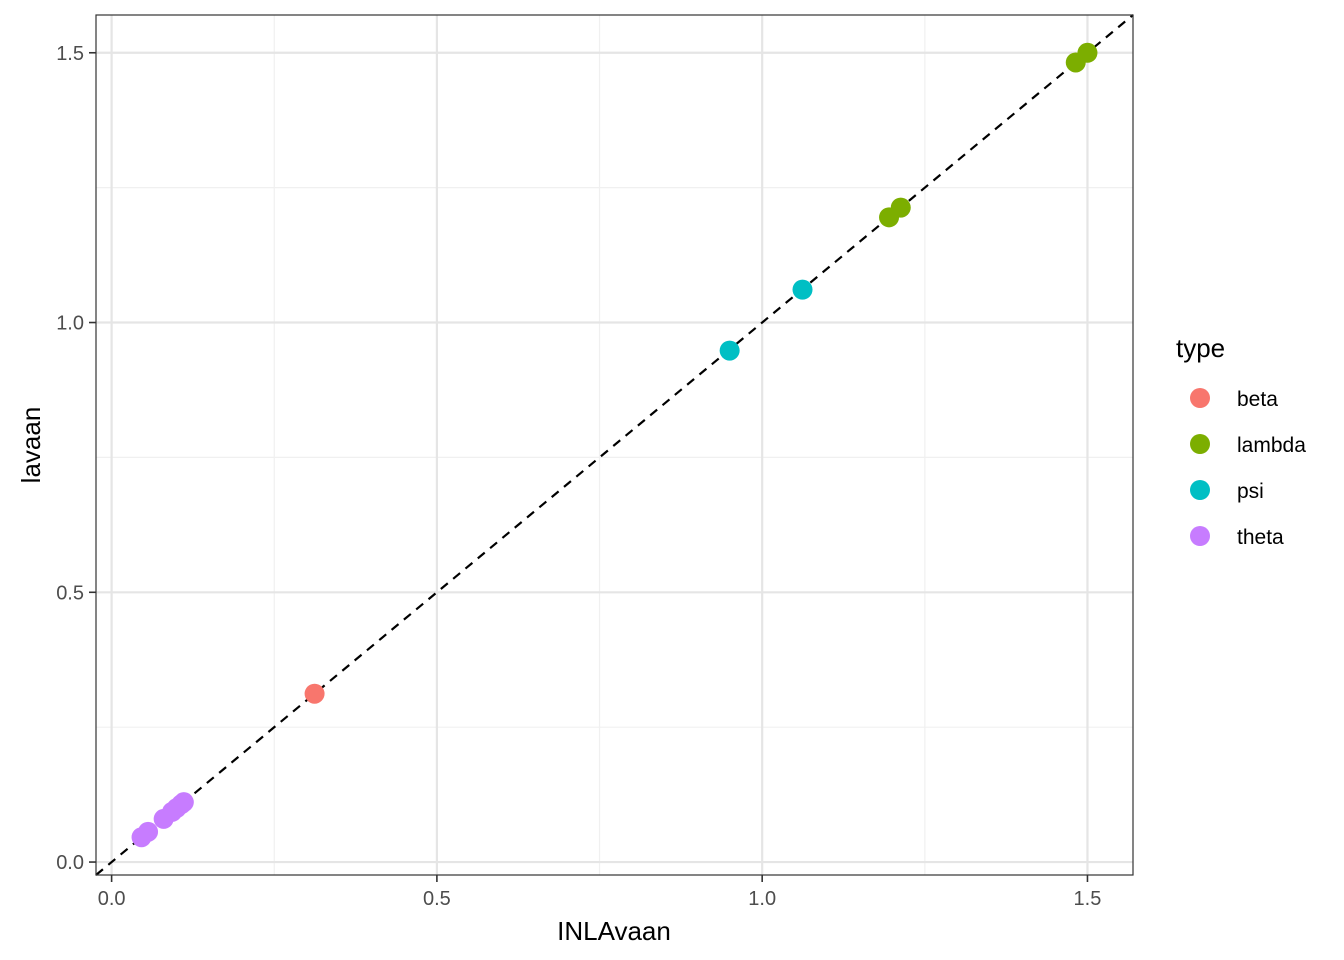 Image resolution: width=1344 pixels, height=960 pixels. Describe the element at coordinates (70, 593) in the screenshot. I see `y-tick-label: 0.5` at that location.